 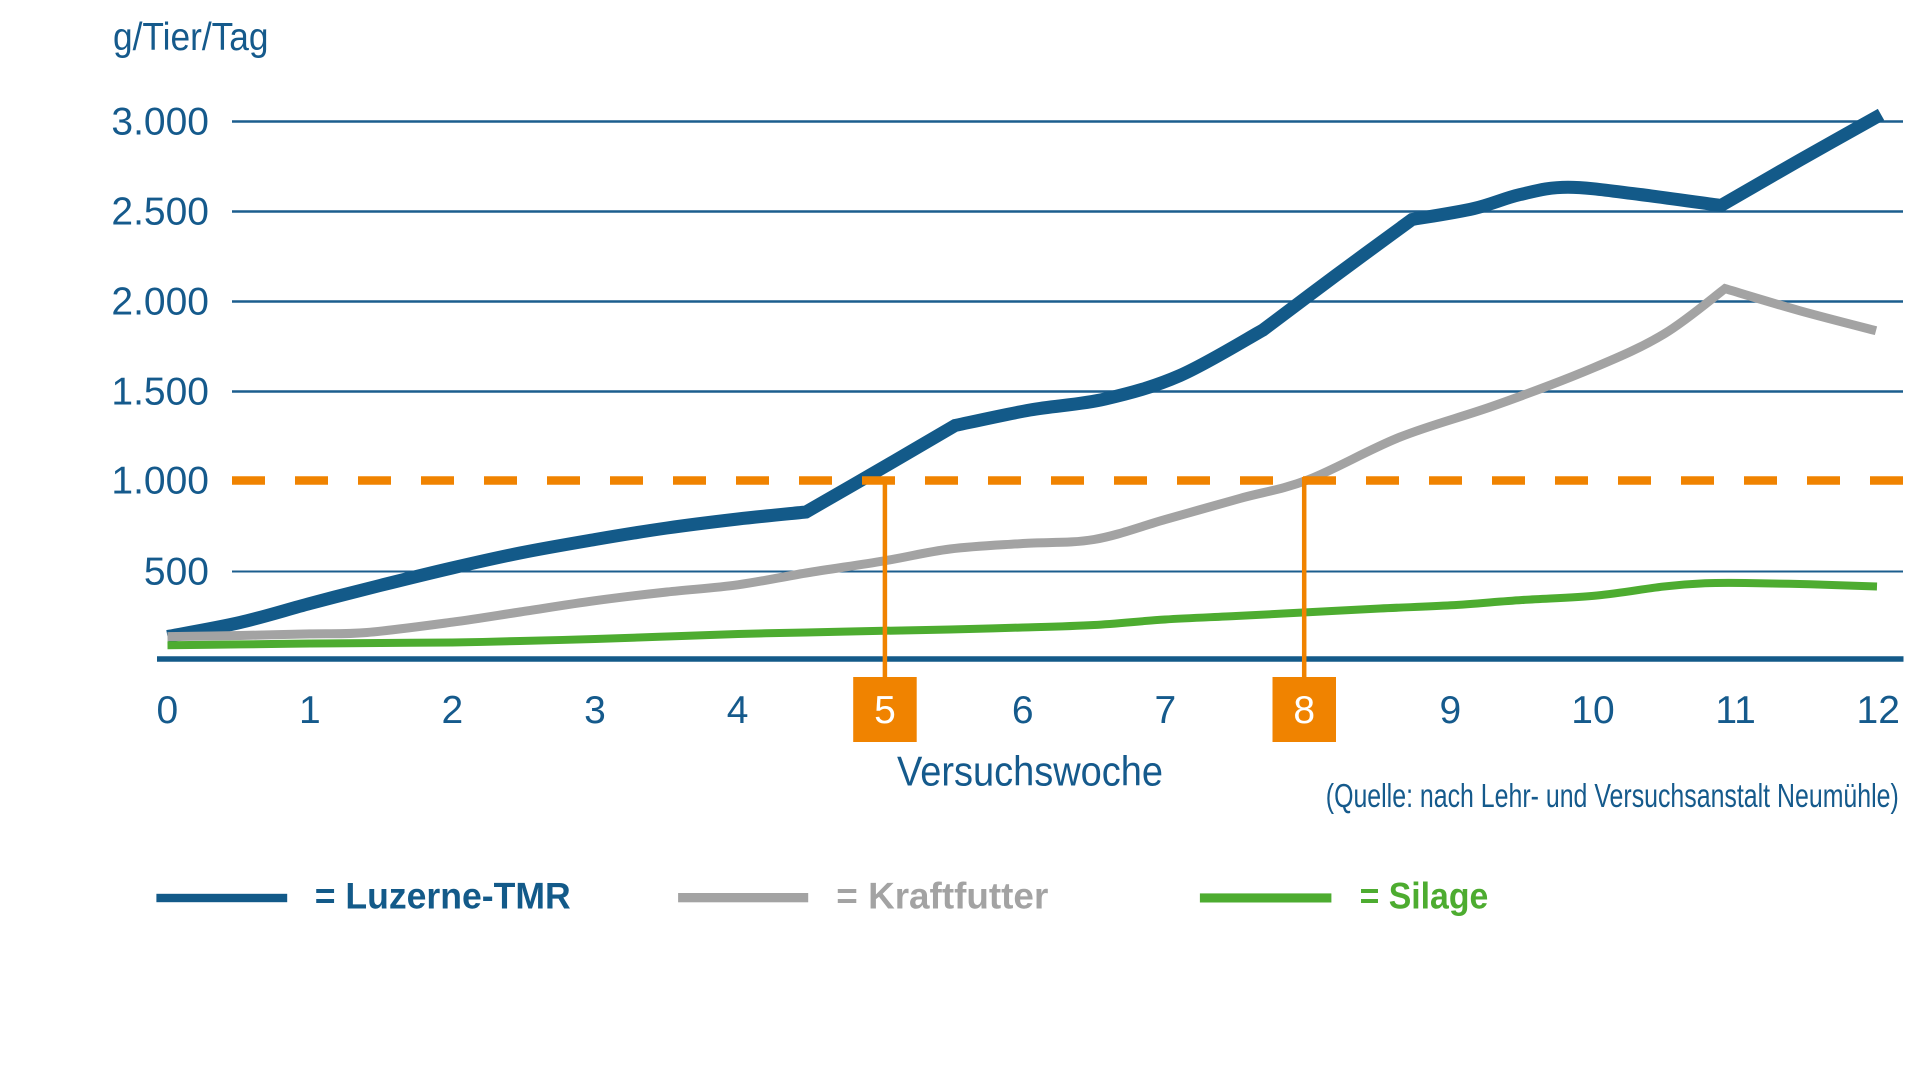 I want to click on svg-text: 3.000, so click(x=160, y=122).